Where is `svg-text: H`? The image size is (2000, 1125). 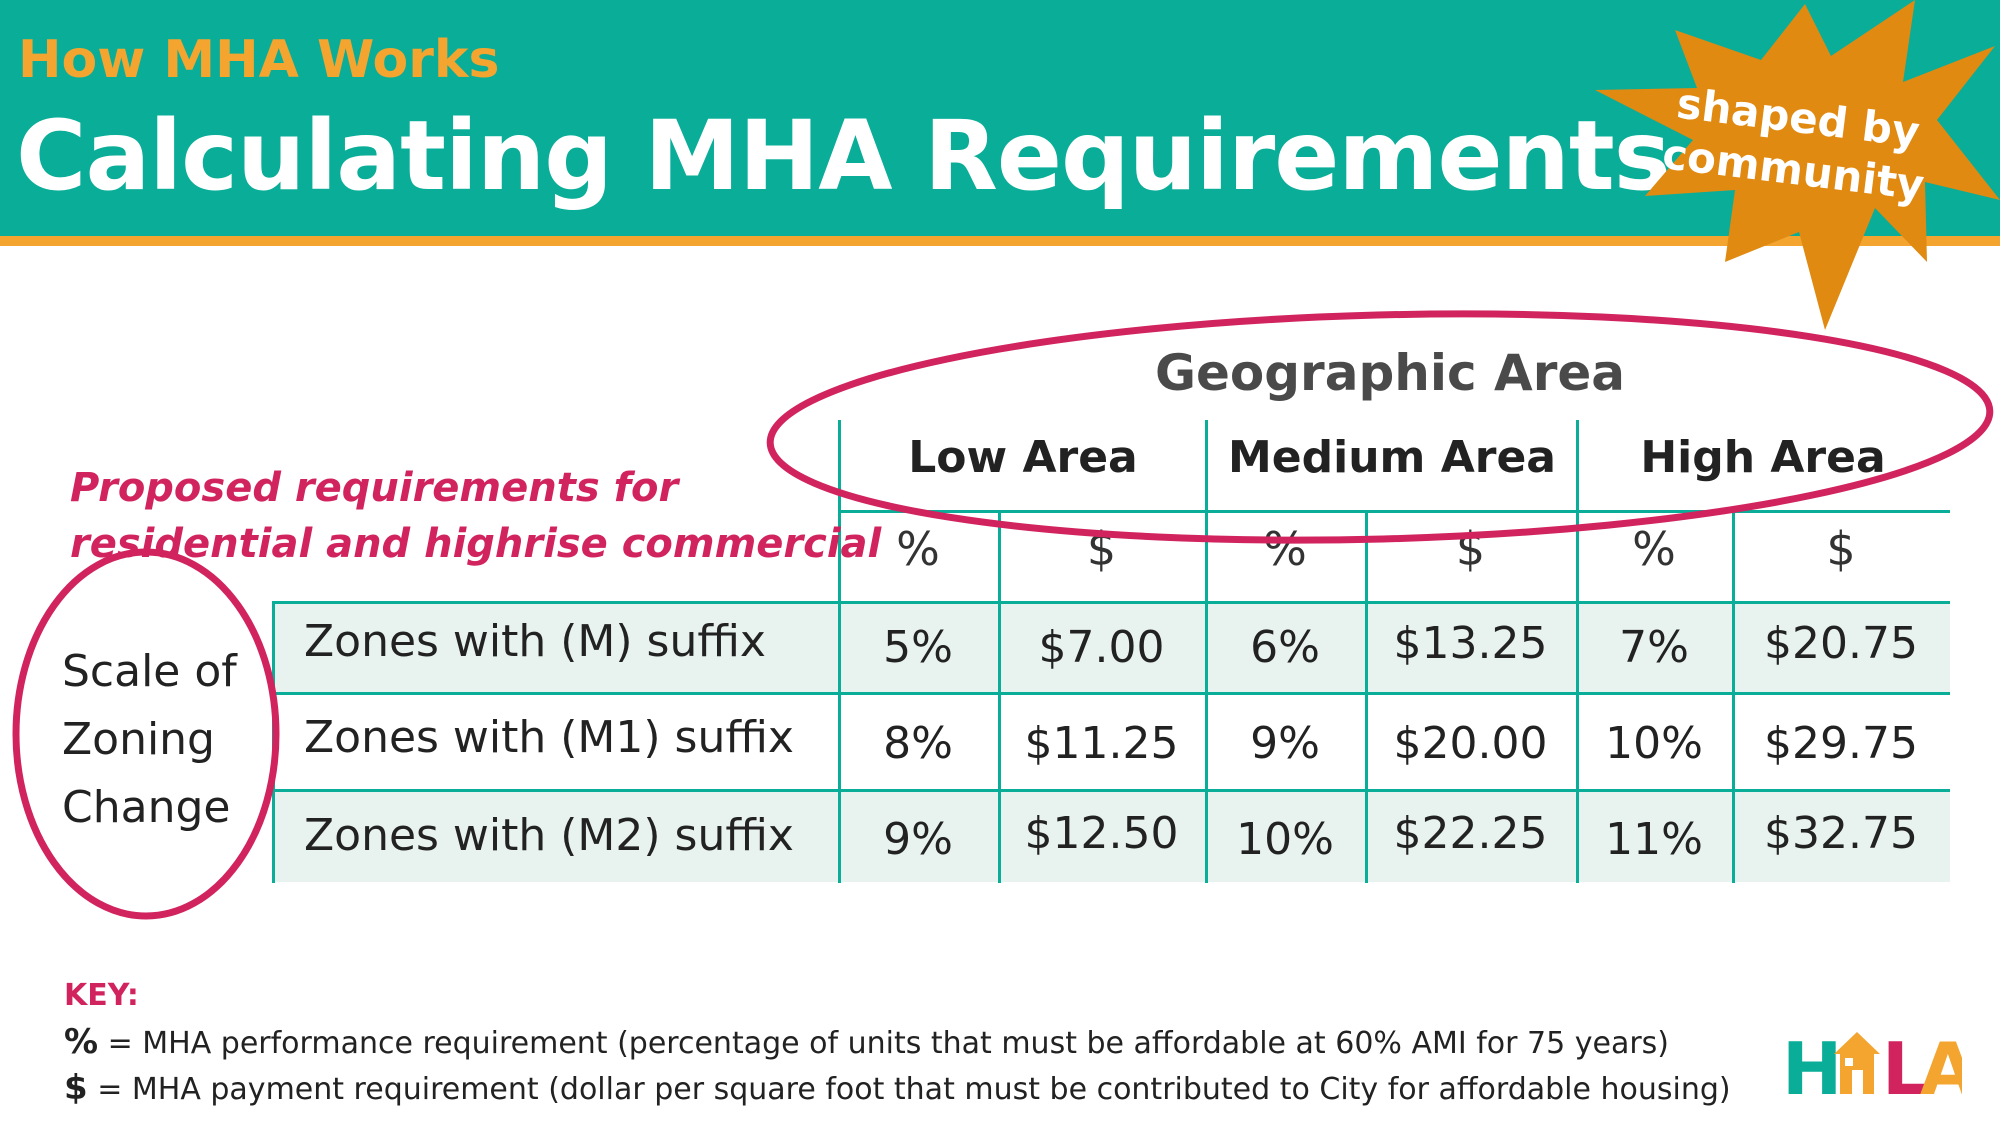
svg-text: H is located at coordinates (1812, 1063).